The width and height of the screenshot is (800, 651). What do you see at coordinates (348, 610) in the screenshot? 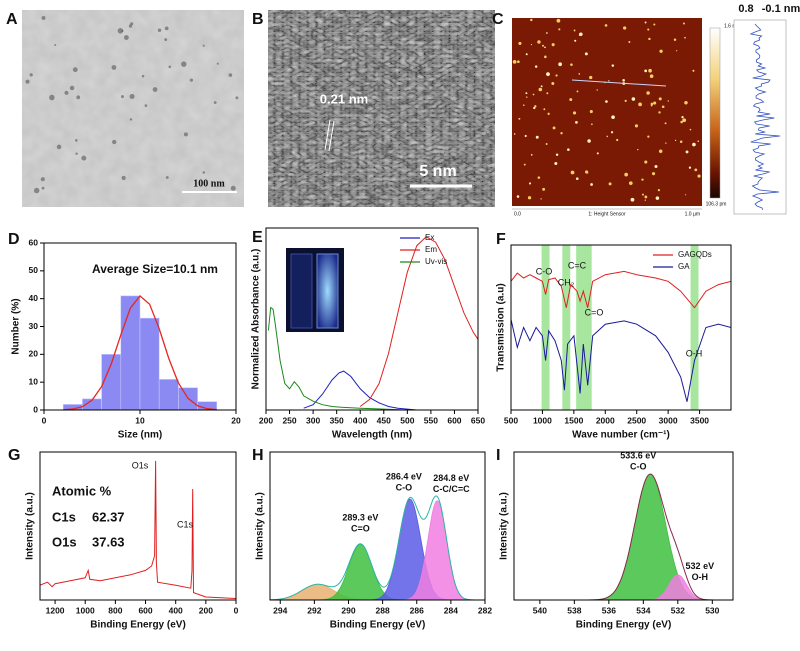
I see `x-tick-label: 290` at bounding box center [348, 610].